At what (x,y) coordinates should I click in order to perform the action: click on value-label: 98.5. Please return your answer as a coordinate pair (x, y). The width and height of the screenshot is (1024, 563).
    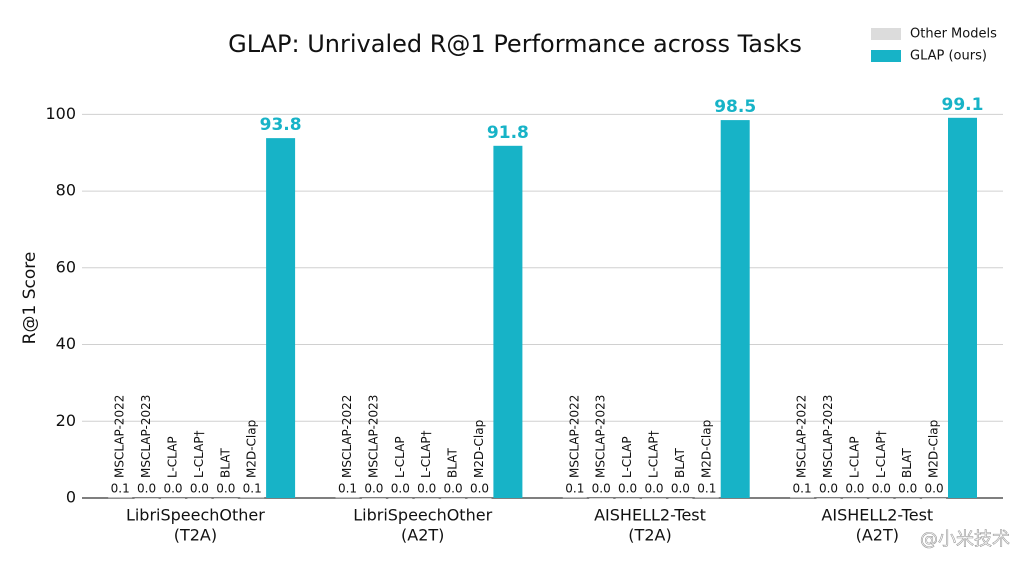
    Looking at the image, I should click on (735, 107).